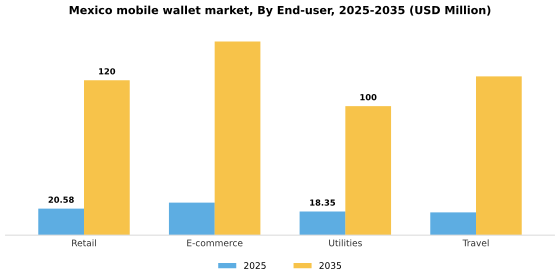 The height and width of the screenshot is (280, 560). What do you see at coordinates (368, 97) in the screenshot?
I see `data-label: 100` at bounding box center [368, 97].